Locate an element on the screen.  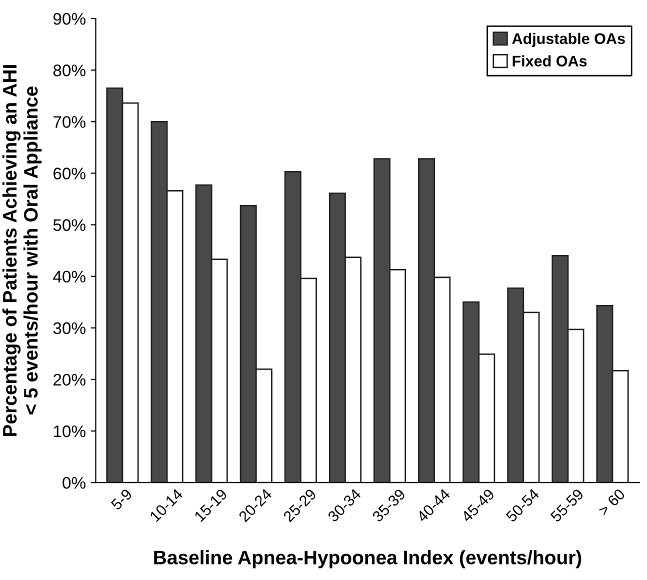
y-axis-title: Percentage of Patients Achieving an AHI < 5 events/hour with Oral Appliance is located at coordinates (22, 250).